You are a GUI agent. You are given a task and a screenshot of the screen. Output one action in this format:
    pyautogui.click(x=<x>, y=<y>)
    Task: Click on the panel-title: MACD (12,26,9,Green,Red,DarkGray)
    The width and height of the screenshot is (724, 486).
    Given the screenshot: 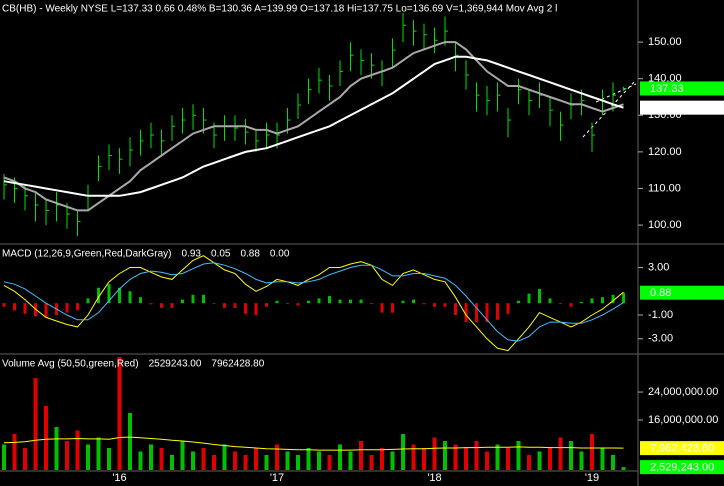 What is the action you would take?
    pyautogui.click(x=87, y=254)
    